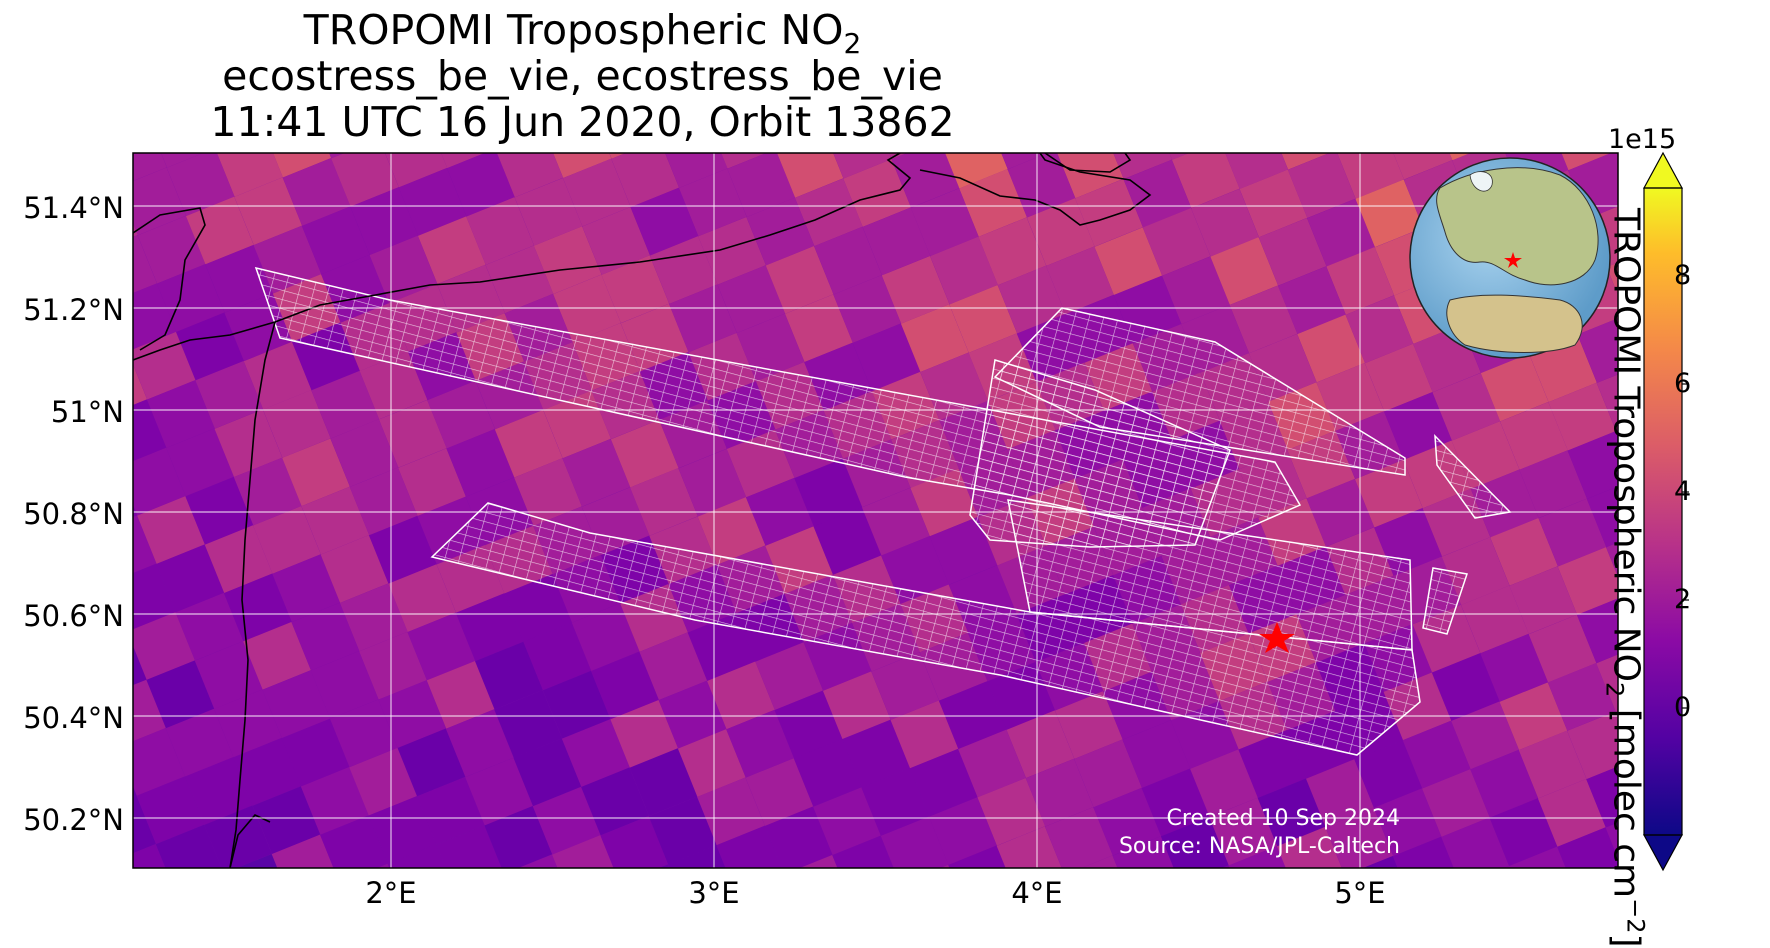 The height and width of the screenshot is (948, 1770). Describe the element at coordinates (1473, 476) in the screenshot. I see `swath-strip` at that location.